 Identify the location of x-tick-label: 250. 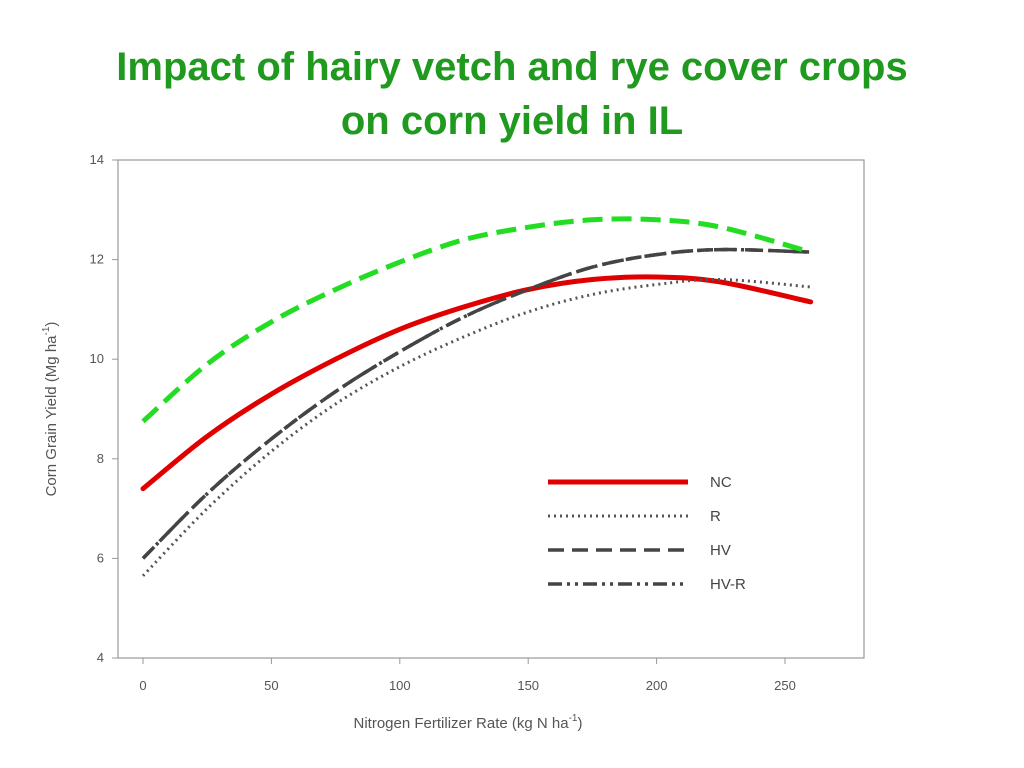
(785, 685).